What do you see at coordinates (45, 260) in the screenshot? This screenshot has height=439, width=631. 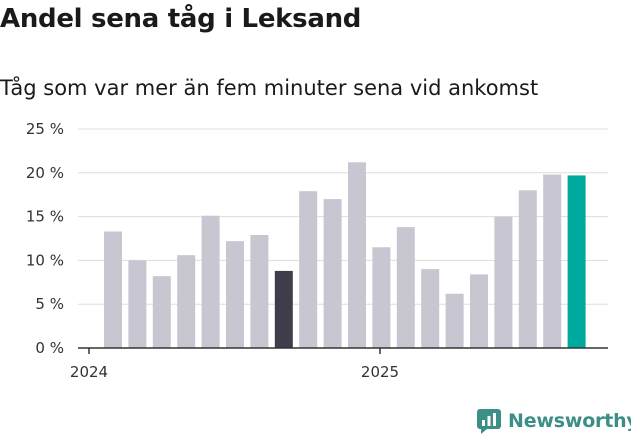 I see `y-tick-label: 10 %` at bounding box center [45, 260].